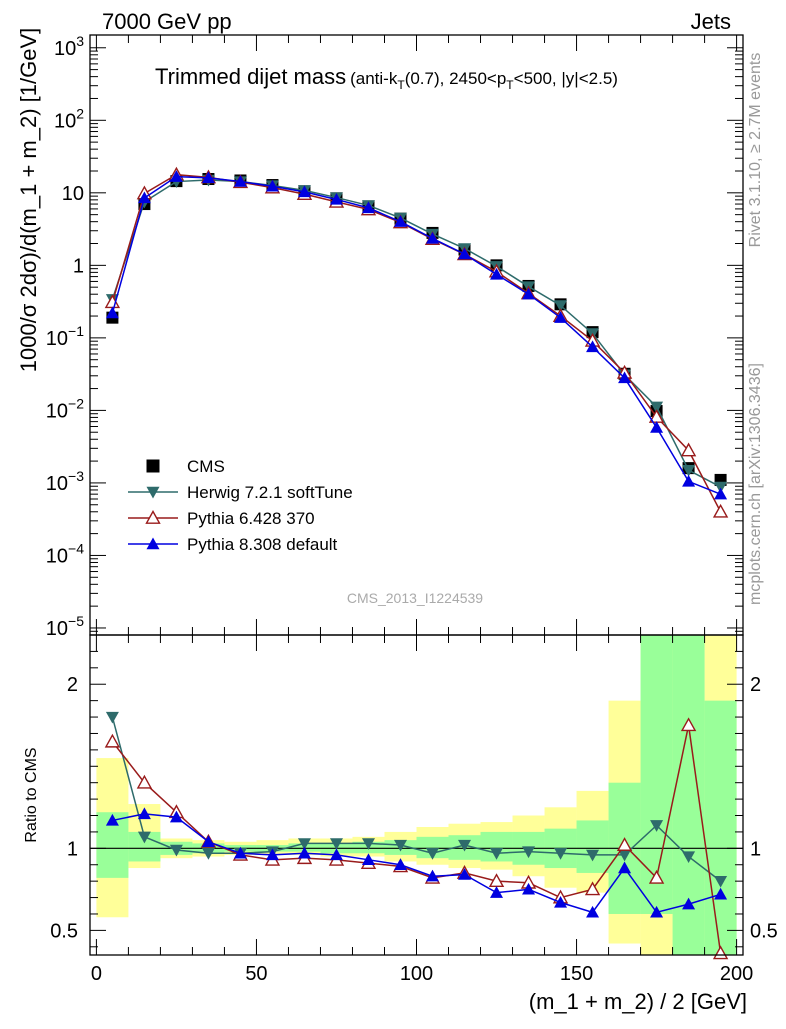 The height and width of the screenshot is (1029, 786). Describe the element at coordinates (755, 150) in the screenshot. I see `side-label-upper: Rivet 3.1.10, ≥ 2.7M events` at that location.